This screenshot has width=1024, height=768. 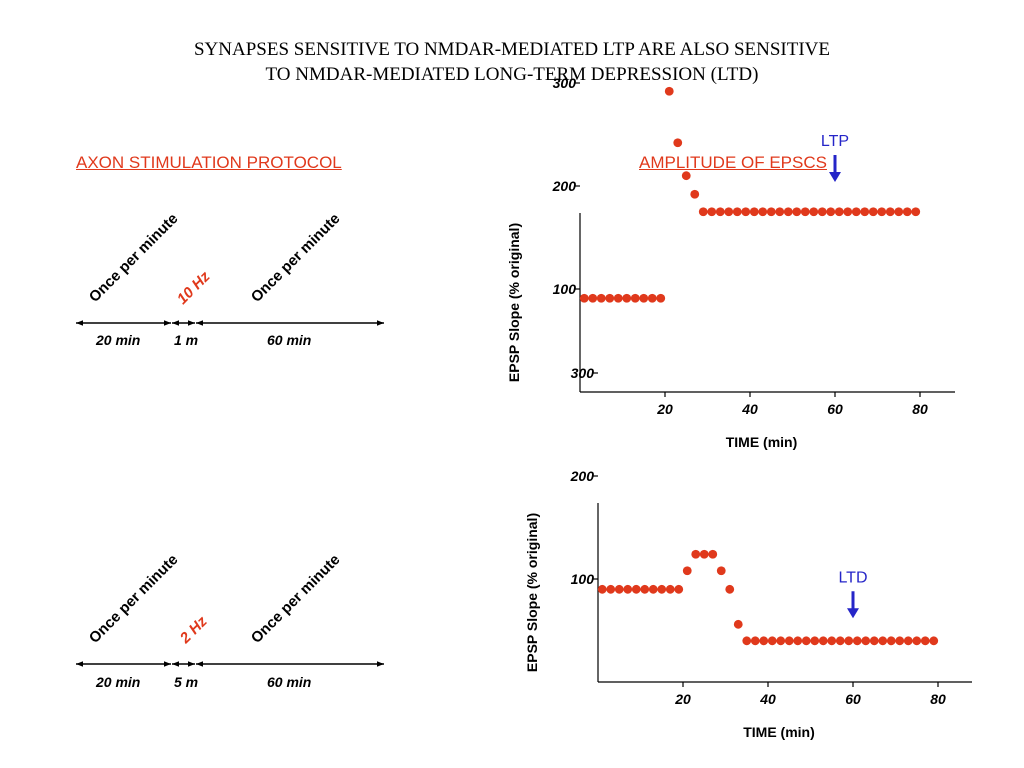 What do you see at coordinates (296, 258) in the screenshot?
I see `protocol-ltp-label-after: Once per minute` at bounding box center [296, 258].